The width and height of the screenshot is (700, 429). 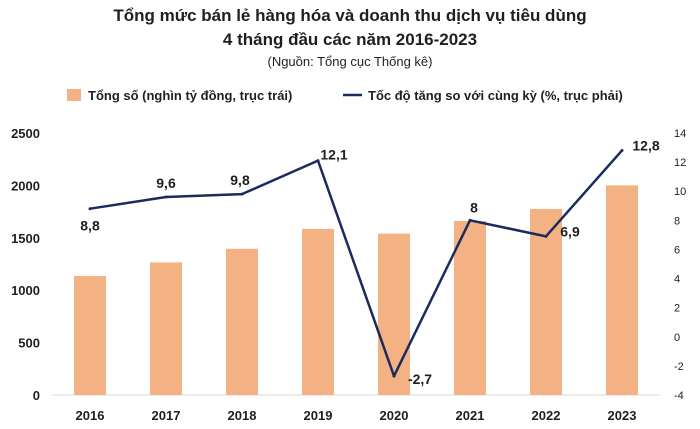 What do you see at coordinates (394, 376) in the screenshot?
I see `line-point-2020` at bounding box center [394, 376].